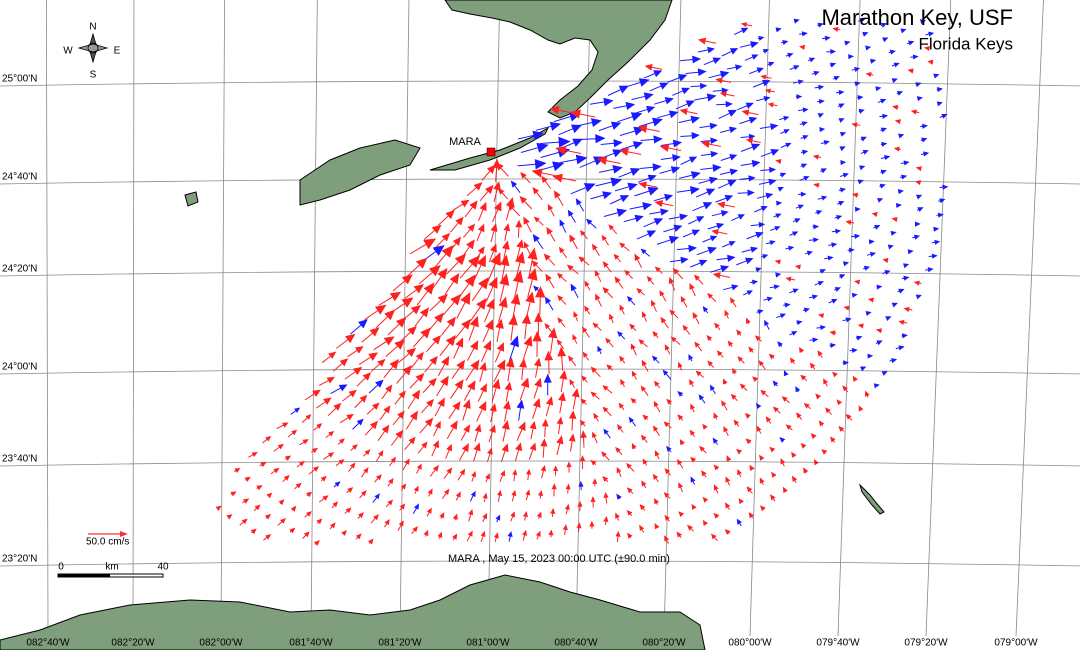 The height and width of the screenshot is (650, 1080). I want to click on lon-label: 081°20'W, so click(400, 643).